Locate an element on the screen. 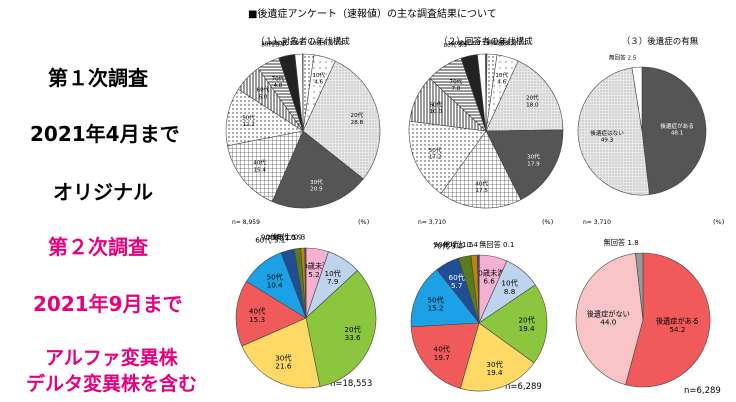 This screenshot has height=402, width=736. slice-label: 90代 1.7 is located at coordinates (470, 43).